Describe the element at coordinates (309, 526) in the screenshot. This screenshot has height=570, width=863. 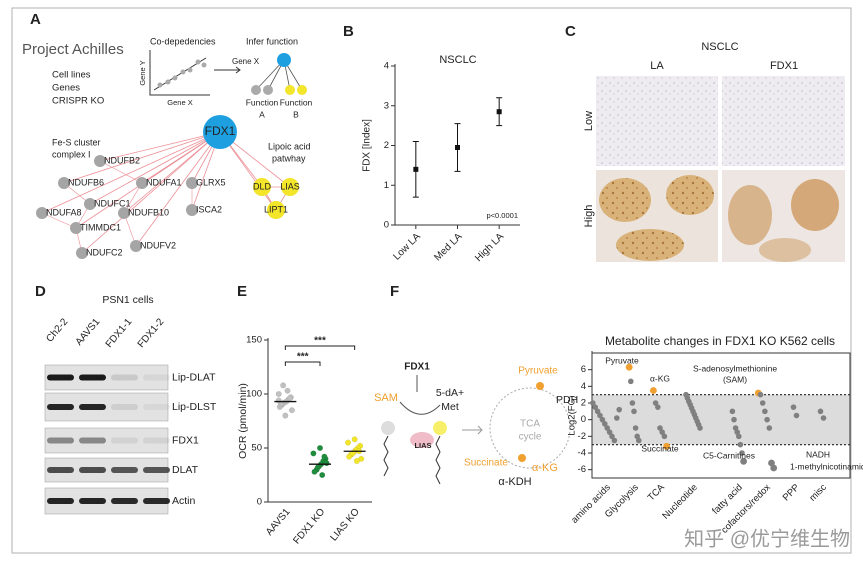
I see `x-tick-label: FDX1 KO` at that location.